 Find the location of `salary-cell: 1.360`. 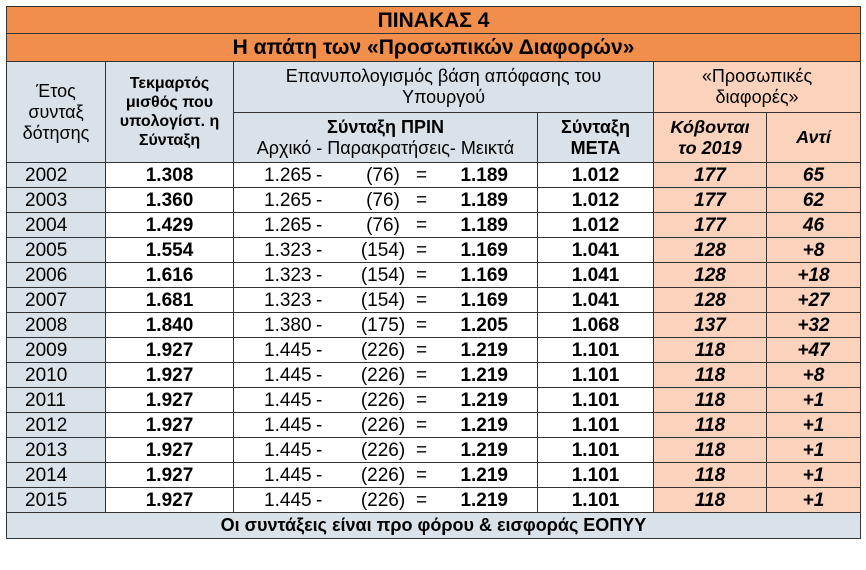

salary-cell: 1.360 is located at coordinates (169, 200).